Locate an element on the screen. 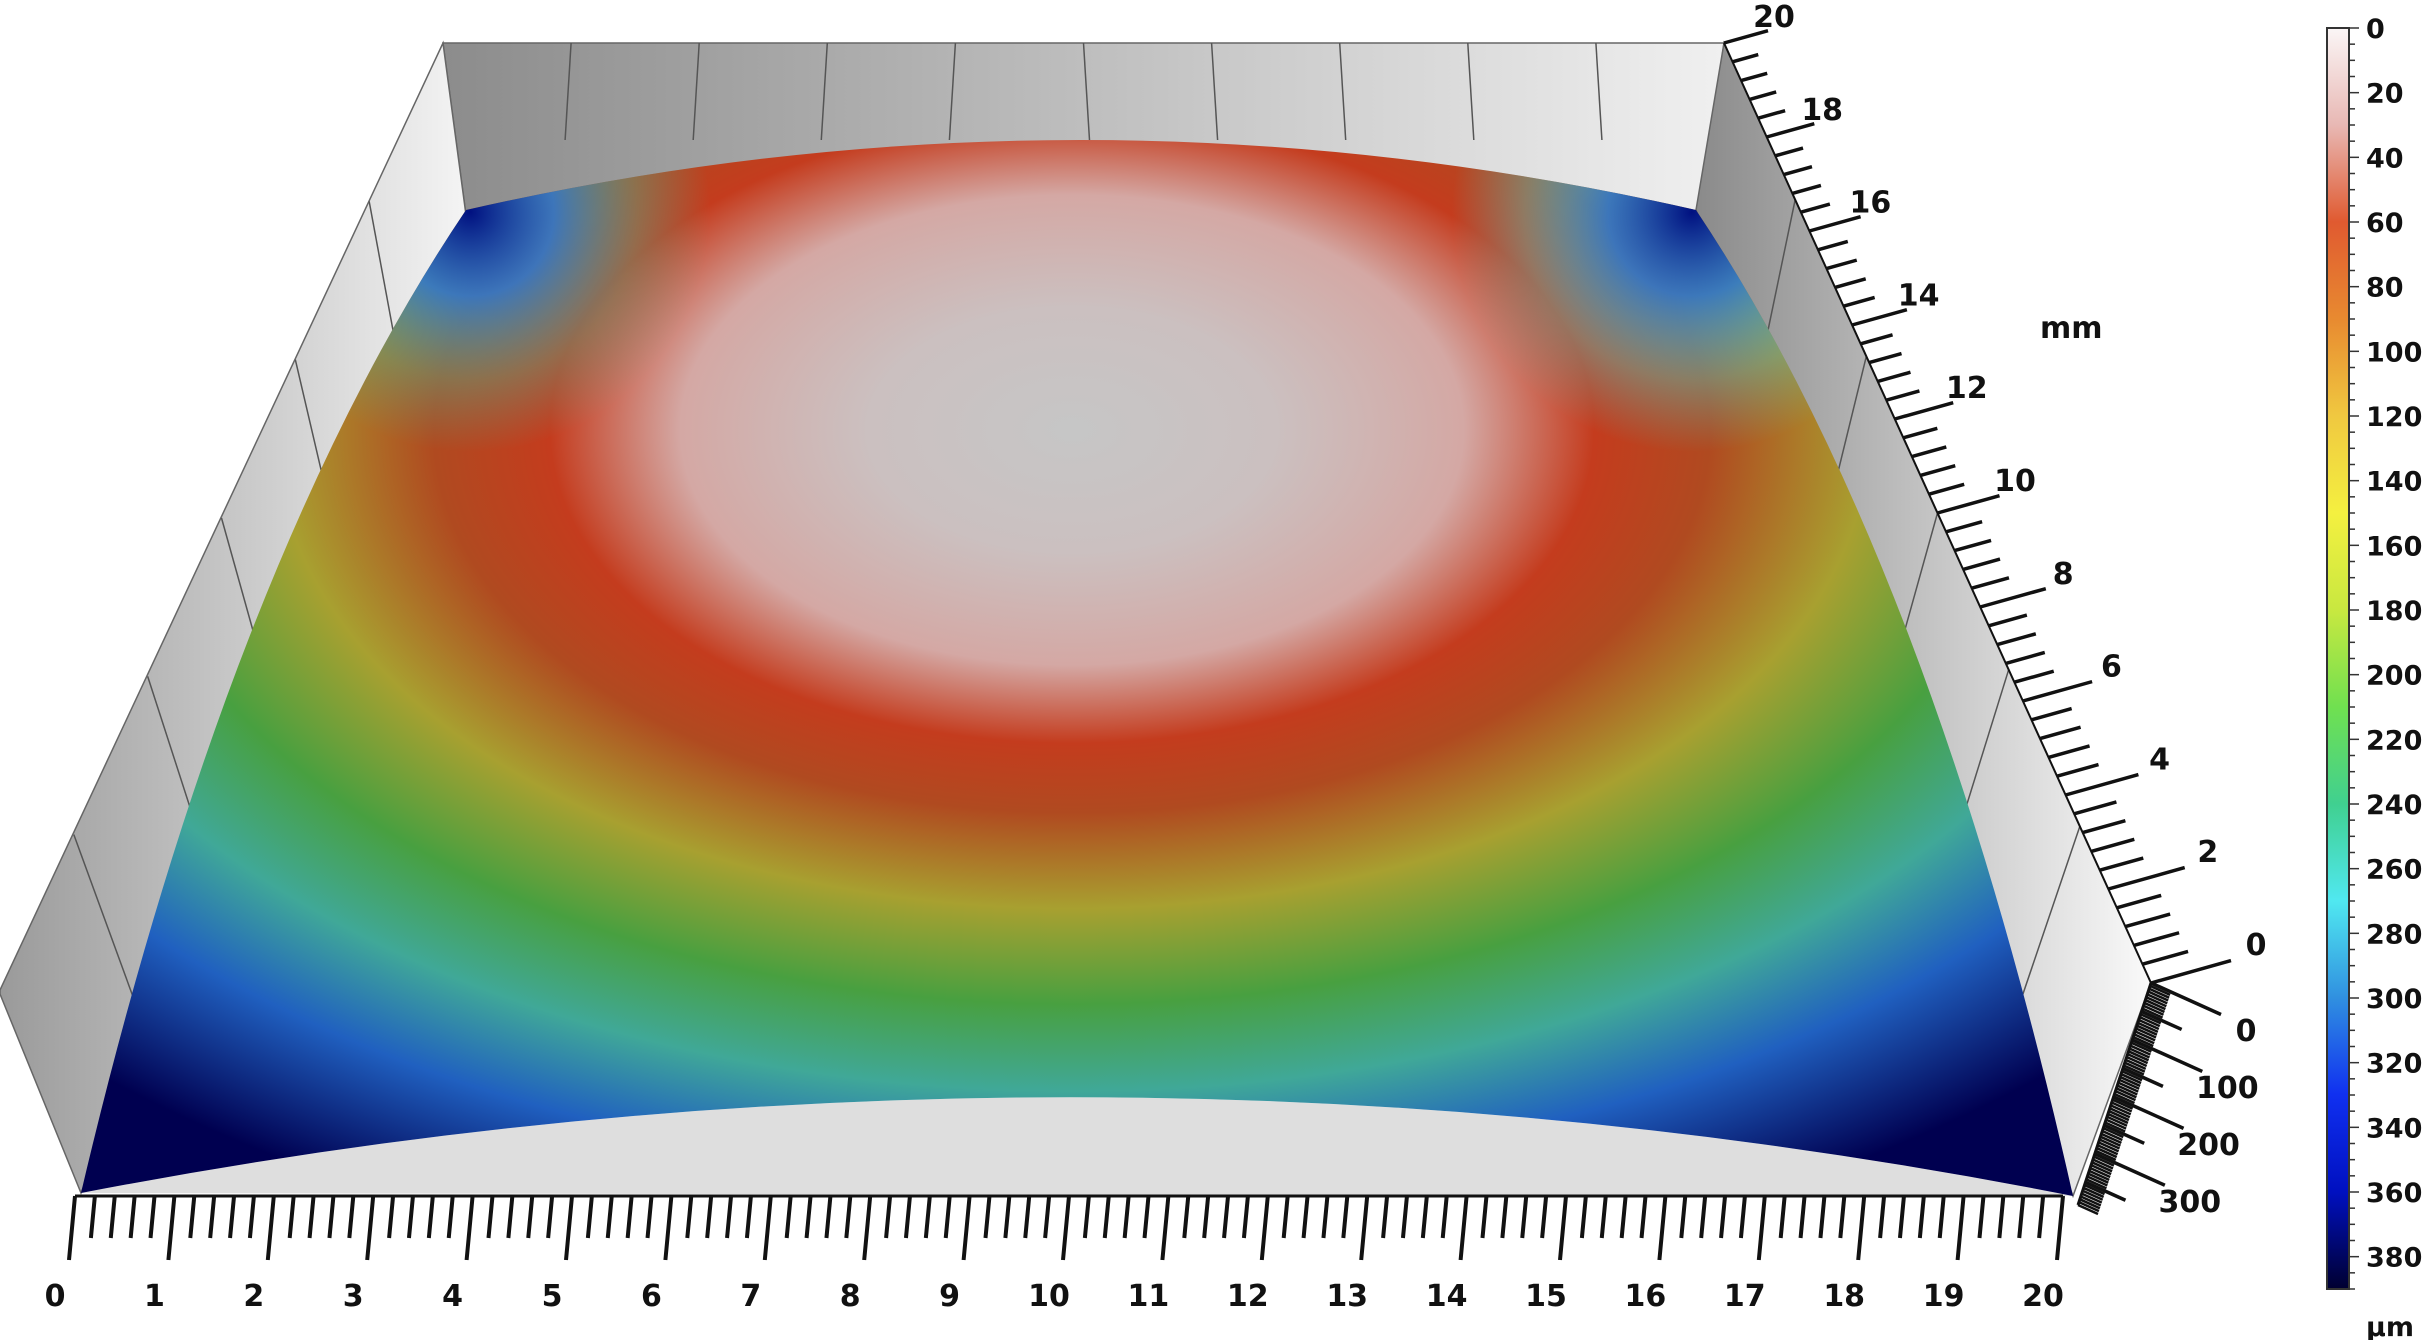 This screenshot has width=2436, height=1340. x-tick-label: 15 is located at coordinates (1546, 1296).